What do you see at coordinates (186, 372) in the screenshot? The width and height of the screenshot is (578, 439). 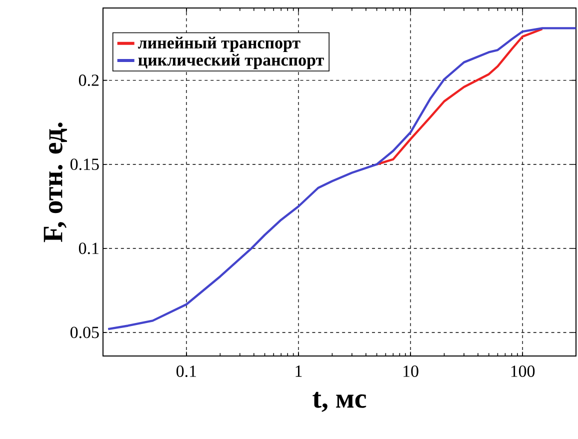 I see `x-tick-label: 0.1` at bounding box center [186, 372].